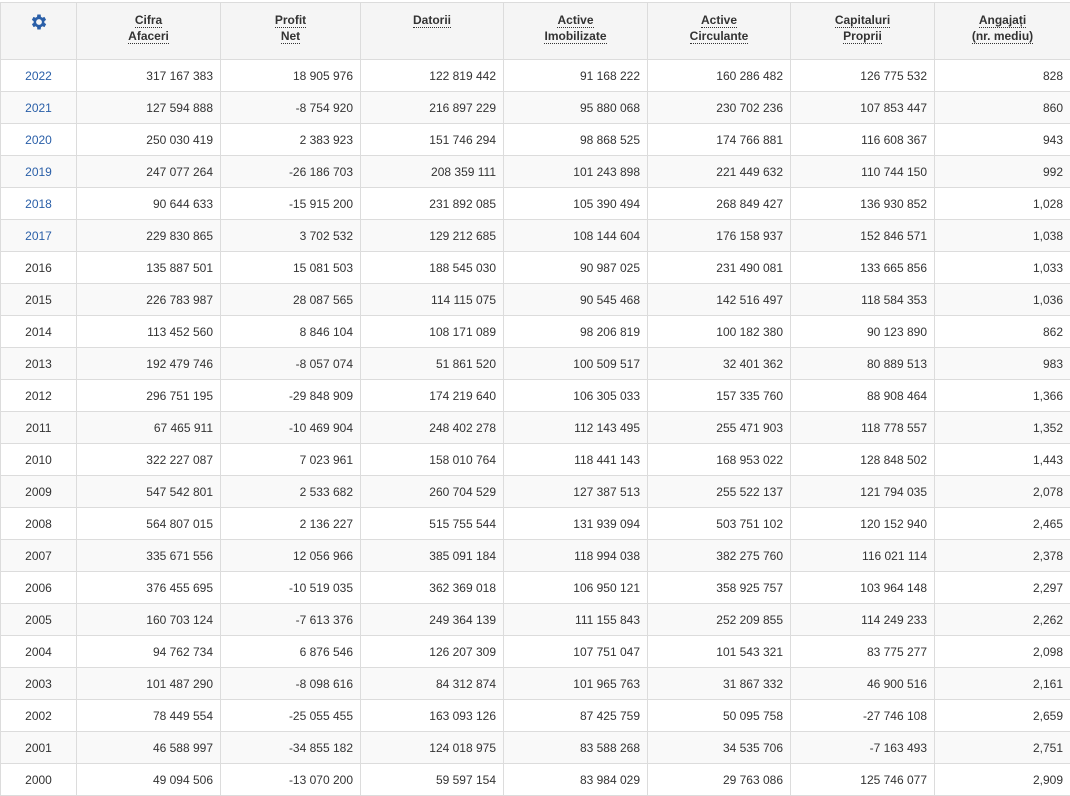 Image resolution: width=1070 pixels, height=796 pixels. Describe the element at coordinates (719, 684) in the screenshot. I see `value-cell: 31 867 332` at that location.